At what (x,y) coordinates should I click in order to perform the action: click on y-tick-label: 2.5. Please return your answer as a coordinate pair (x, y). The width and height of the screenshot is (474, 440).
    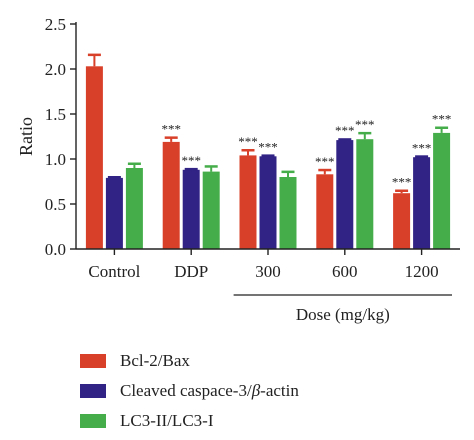
    Looking at the image, I should click on (55, 24).